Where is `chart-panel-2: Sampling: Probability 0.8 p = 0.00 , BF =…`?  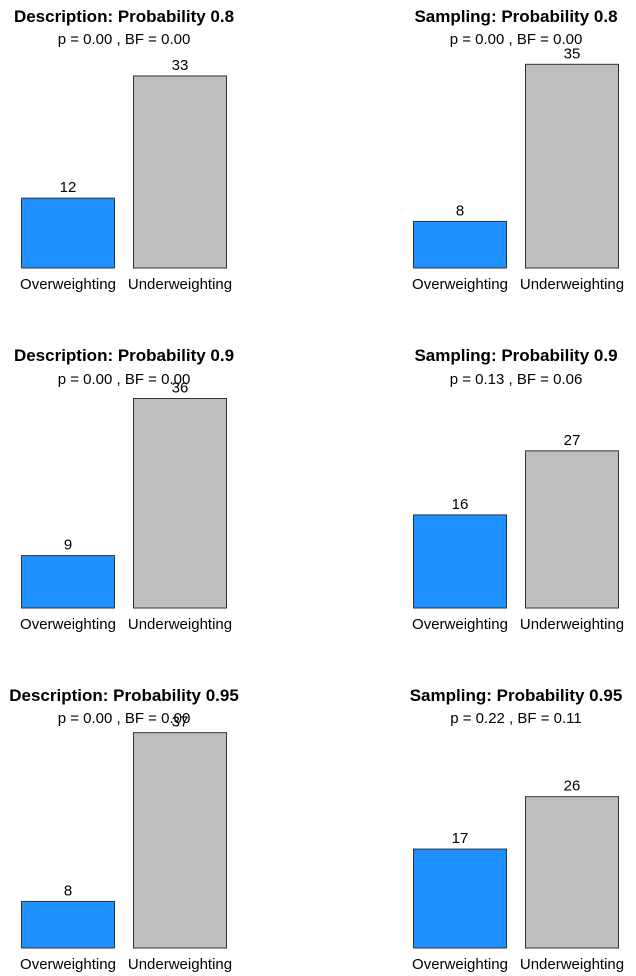 chart-panel-2: Sampling: Probability 0.8 p = 0.00 , BF =… is located at coordinates (518, 150).